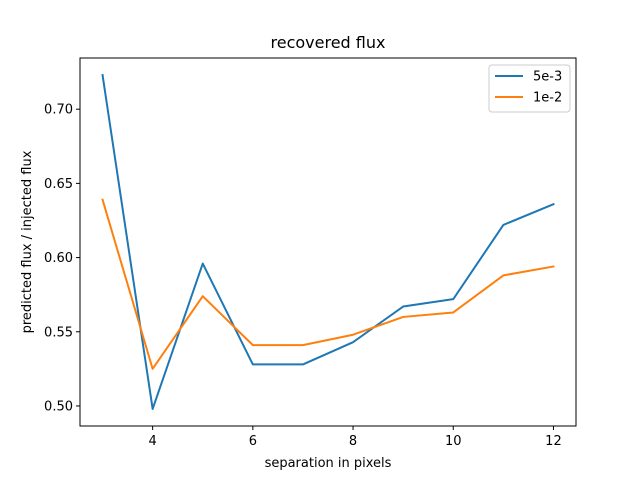 The image size is (640, 480). What do you see at coordinates (353, 441) in the screenshot?
I see `x-tick-label: 8` at bounding box center [353, 441].